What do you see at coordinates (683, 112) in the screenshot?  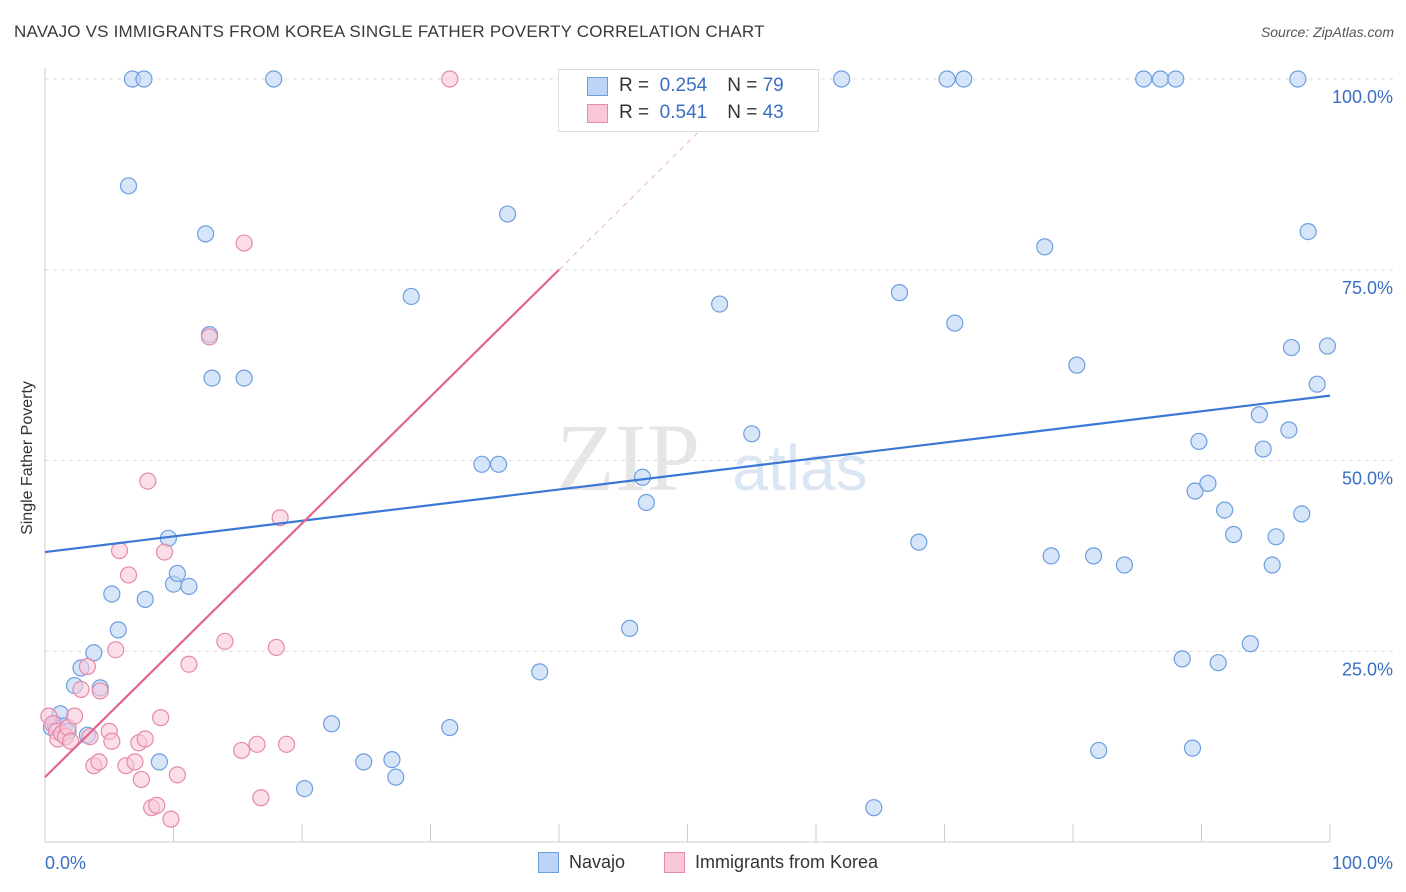 I see `legend-r-value: 0.541` at bounding box center [683, 112].